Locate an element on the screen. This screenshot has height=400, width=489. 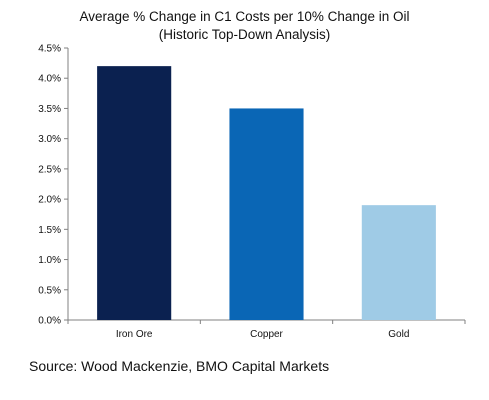
bar-iron-ore is located at coordinates (134, 193).